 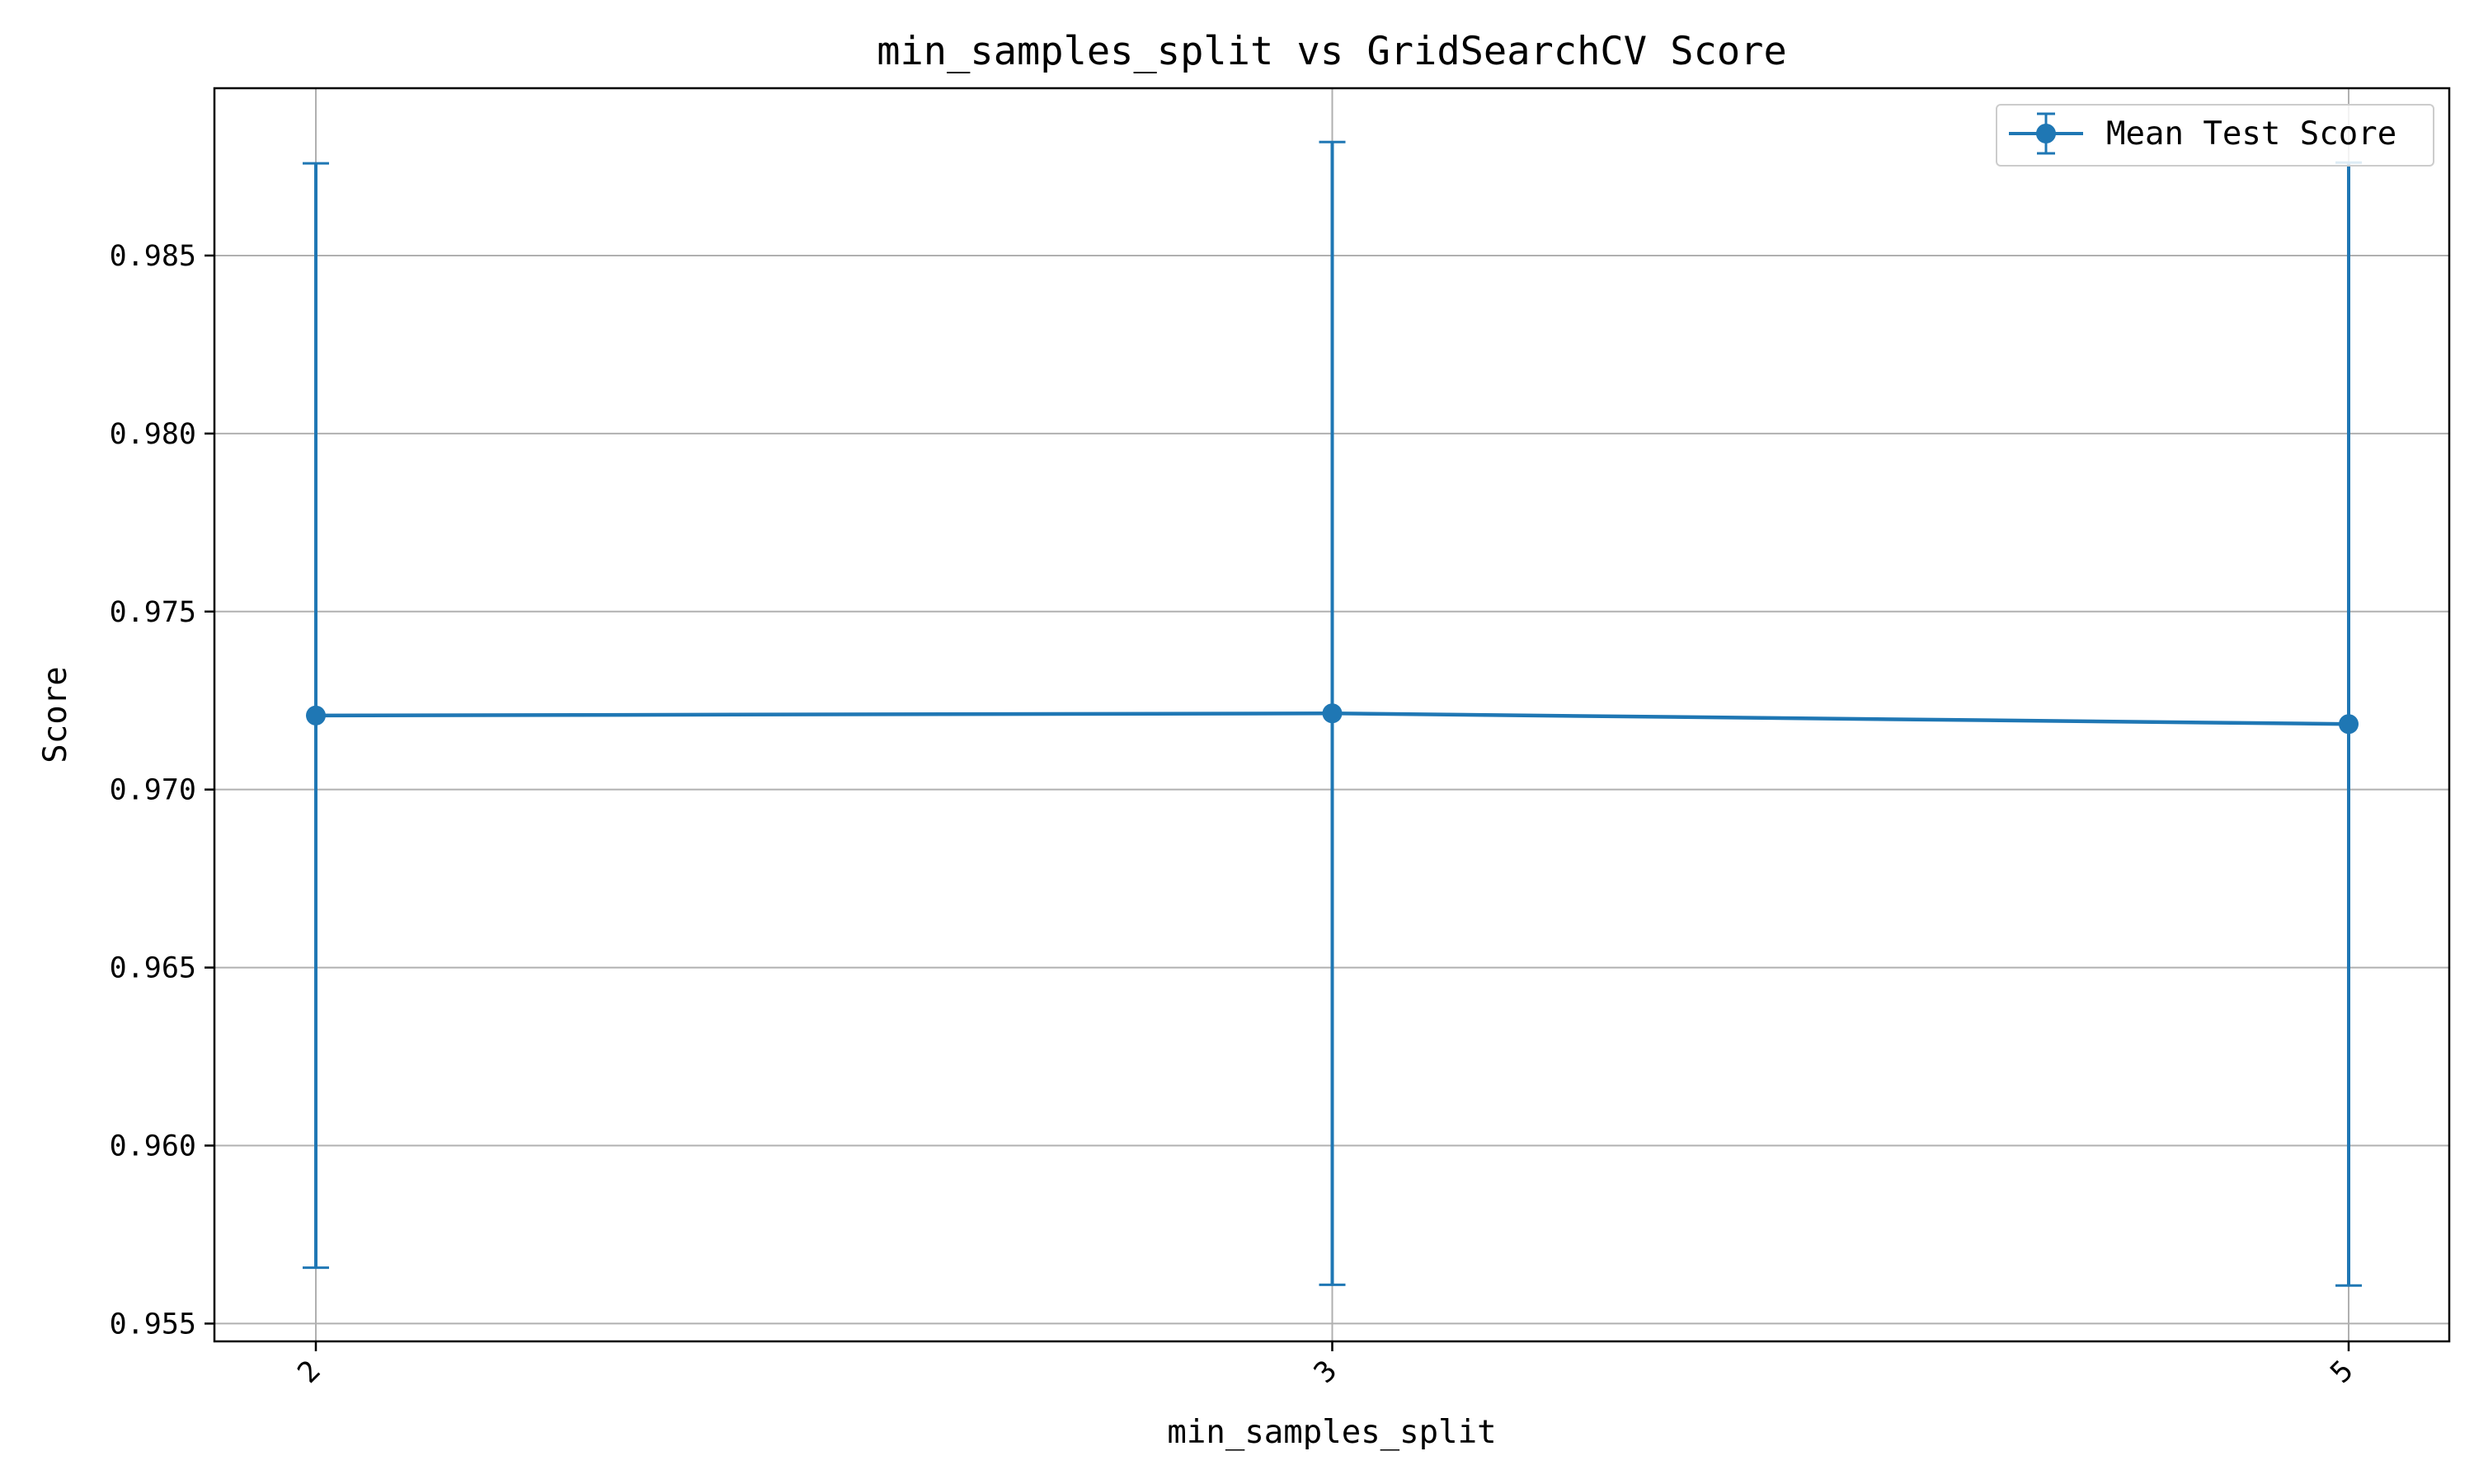 I want to click on y-tick-label: 0.960, so click(x=153, y=1146).